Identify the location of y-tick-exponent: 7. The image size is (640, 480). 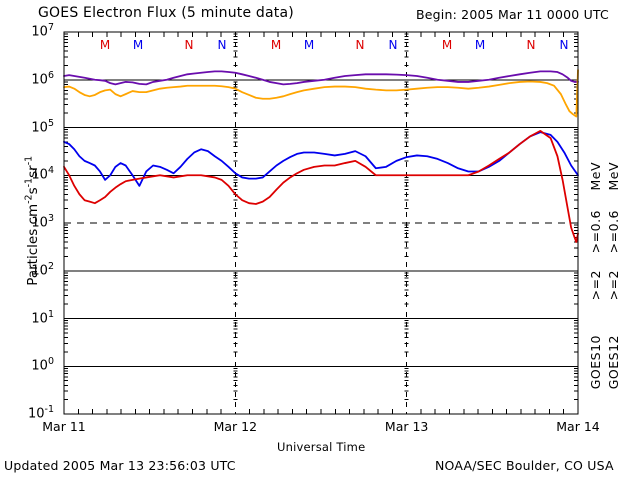
(50, 27).